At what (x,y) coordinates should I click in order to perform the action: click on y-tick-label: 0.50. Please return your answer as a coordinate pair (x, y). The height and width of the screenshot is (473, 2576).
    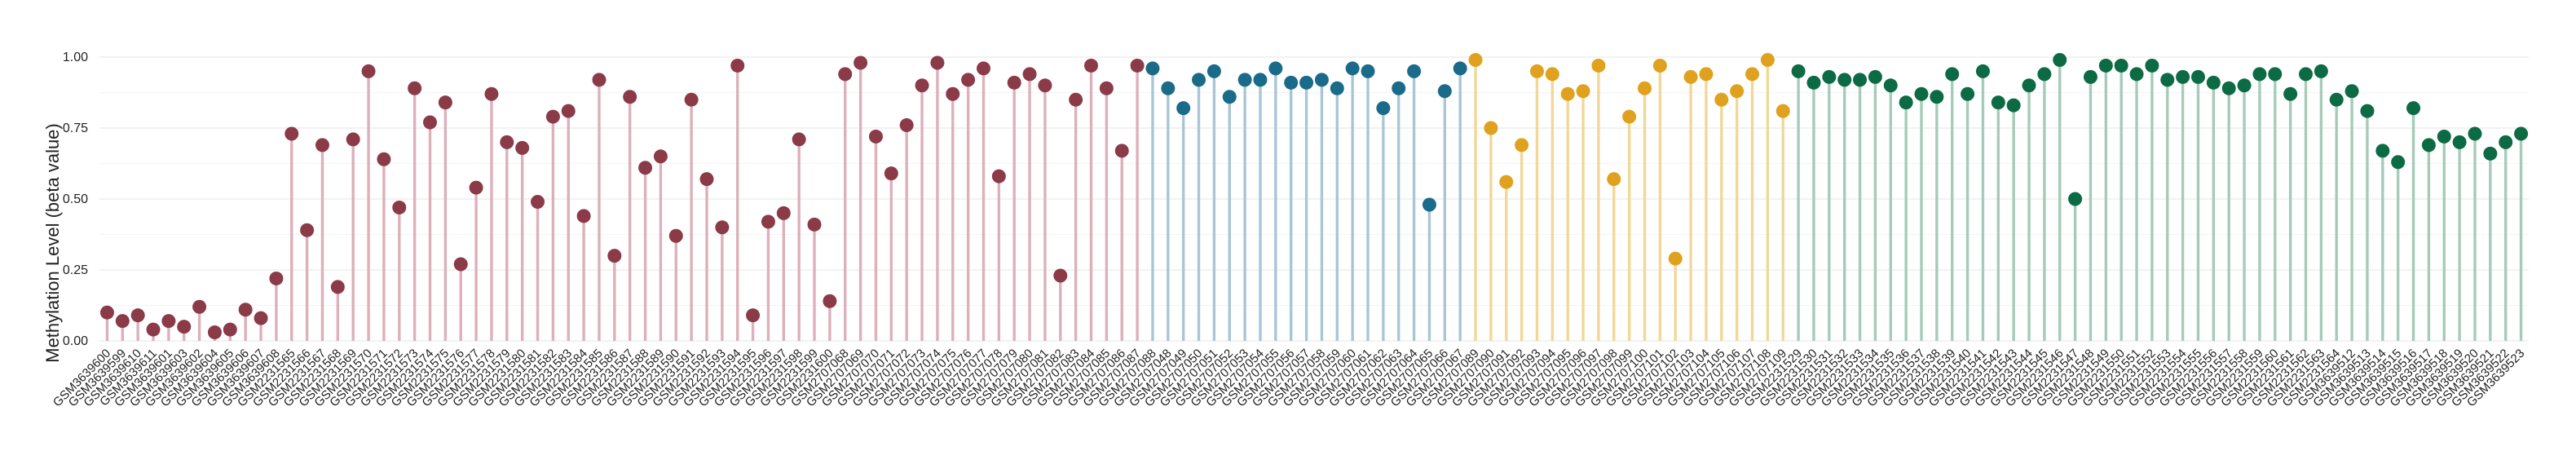
    Looking at the image, I should click on (75, 199).